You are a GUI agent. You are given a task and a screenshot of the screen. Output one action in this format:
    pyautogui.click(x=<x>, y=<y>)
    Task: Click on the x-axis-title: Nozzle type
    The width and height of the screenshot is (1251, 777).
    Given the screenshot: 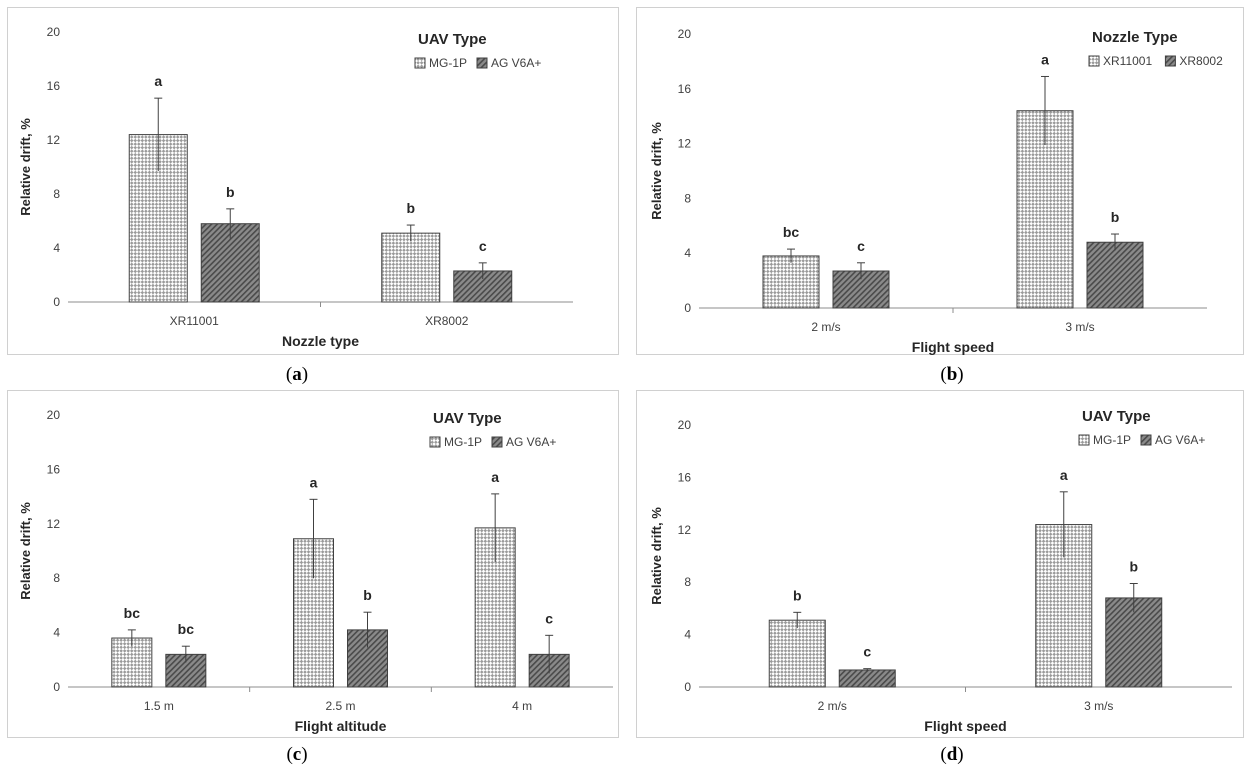 What is the action you would take?
    pyautogui.click(x=320, y=341)
    